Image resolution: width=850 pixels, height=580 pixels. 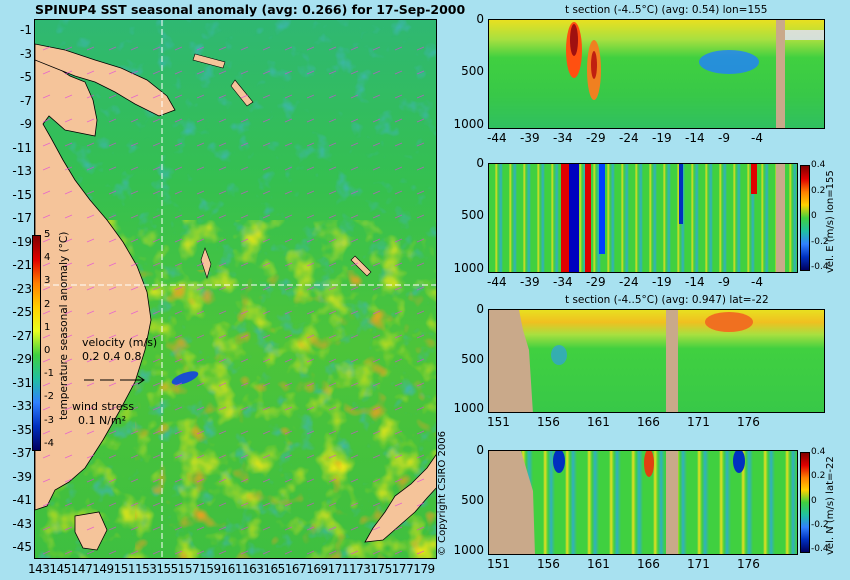 What do you see at coordinates (36, 343) in the screenshot?
I see `map-colorbar` at bounding box center [36, 343].